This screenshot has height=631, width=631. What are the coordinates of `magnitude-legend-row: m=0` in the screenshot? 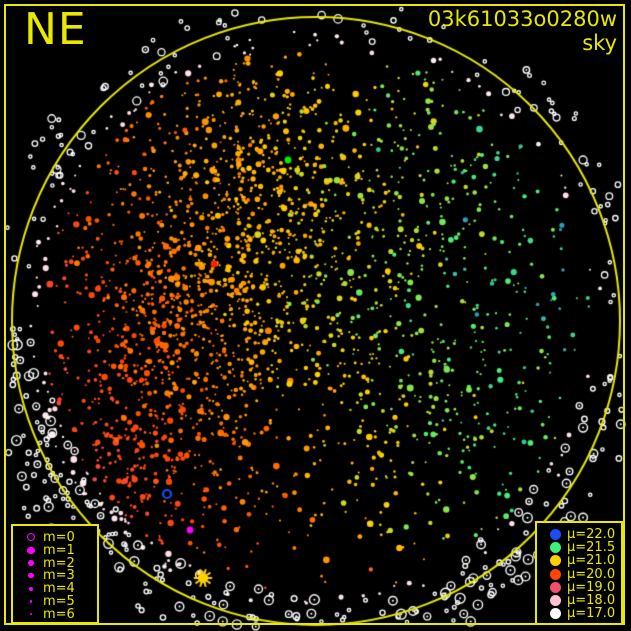 It's located at (55, 537).